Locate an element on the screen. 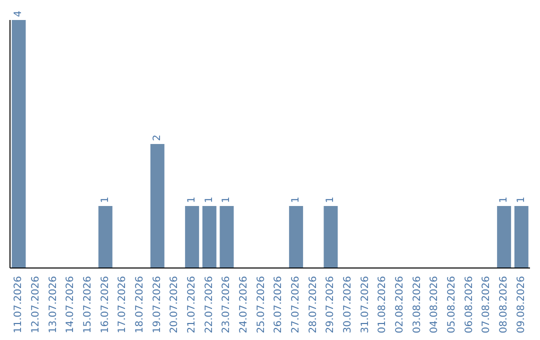 The width and height of the screenshot is (540, 340). x-tick-label: 28.07.2026 is located at coordinates (313, 305).